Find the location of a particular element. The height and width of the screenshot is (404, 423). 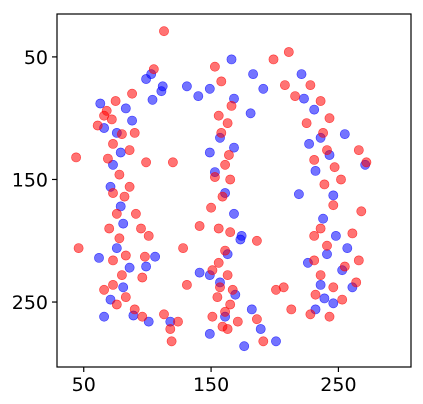

x-axis: 50 150 250 is located at coordinates (214, 381).